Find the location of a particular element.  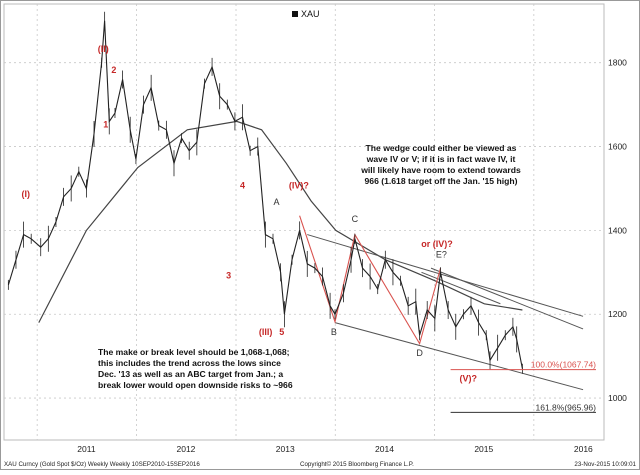

wave-label: 2 is located at coordinates (113, 70).